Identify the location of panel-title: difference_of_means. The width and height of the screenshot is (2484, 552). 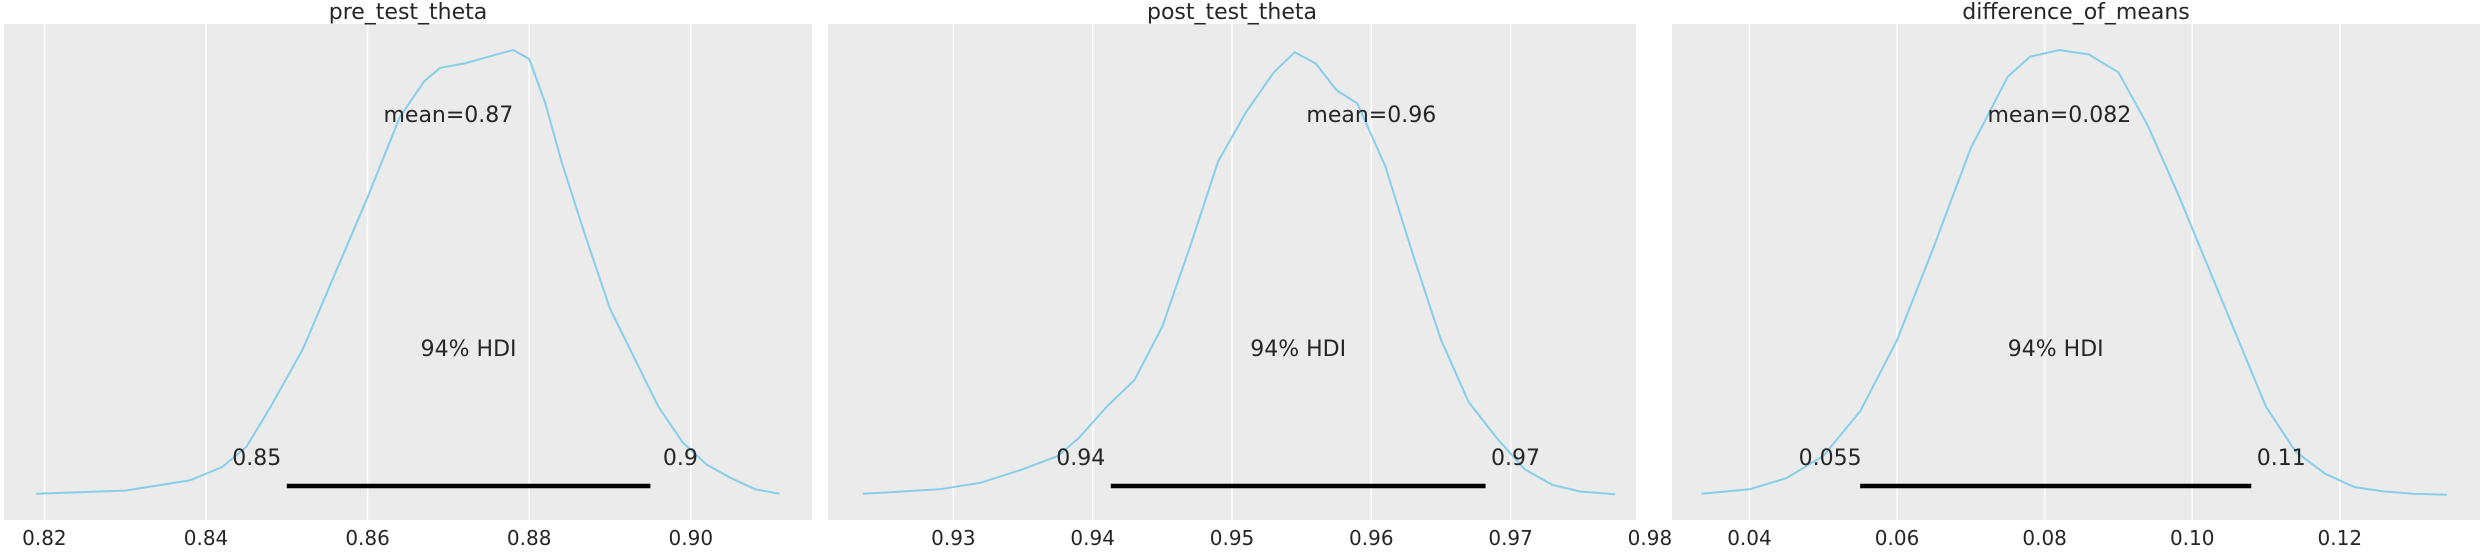
(2076, 12).